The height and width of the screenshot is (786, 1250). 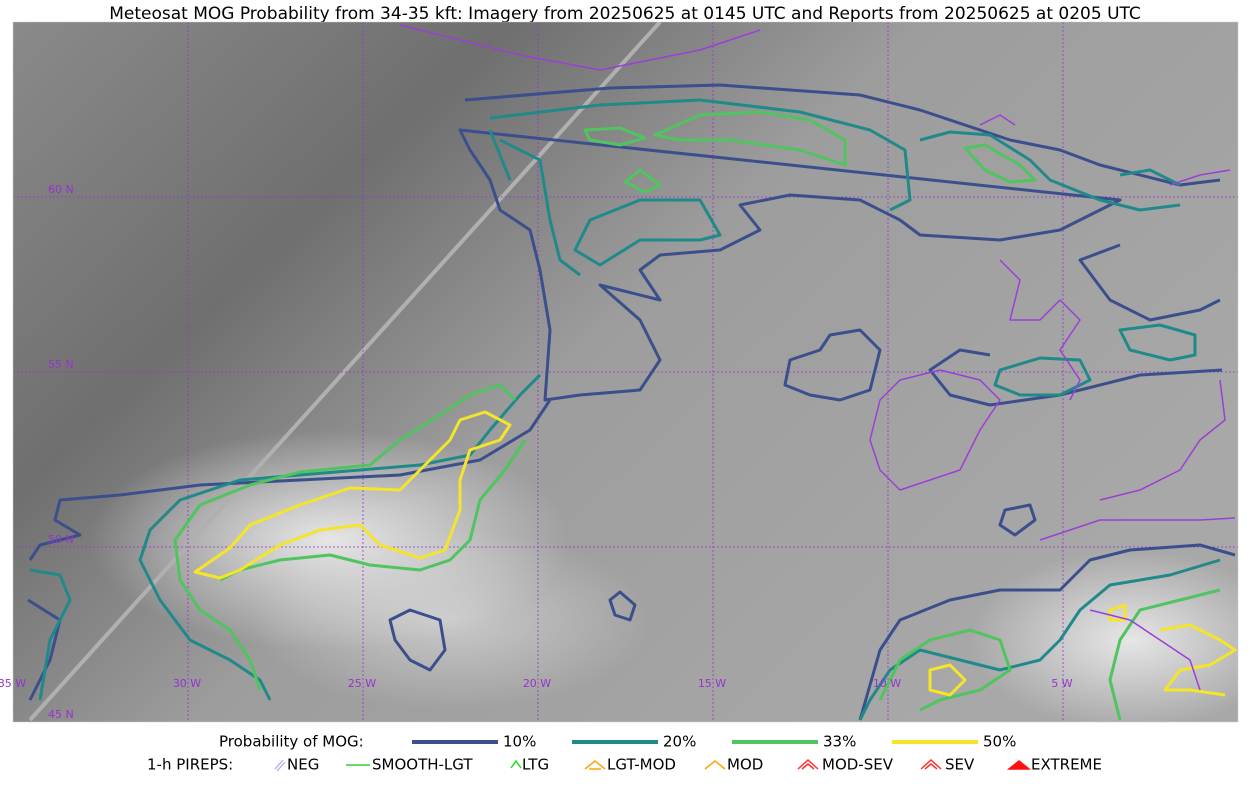 What do you see at coordinates (960, 765) in the screenshot?
I see `legend-label: SEV` at bounding box center [960, 765].